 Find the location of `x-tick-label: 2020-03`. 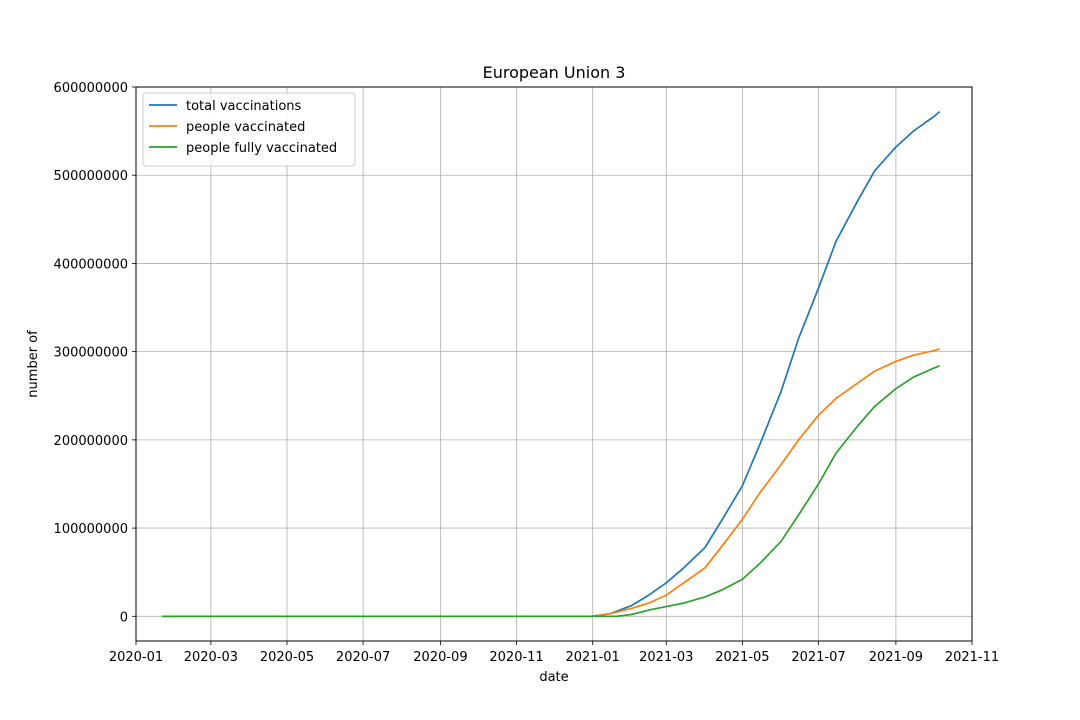

x-tick-label: 2020-03 is located at coordinates (211, 657).